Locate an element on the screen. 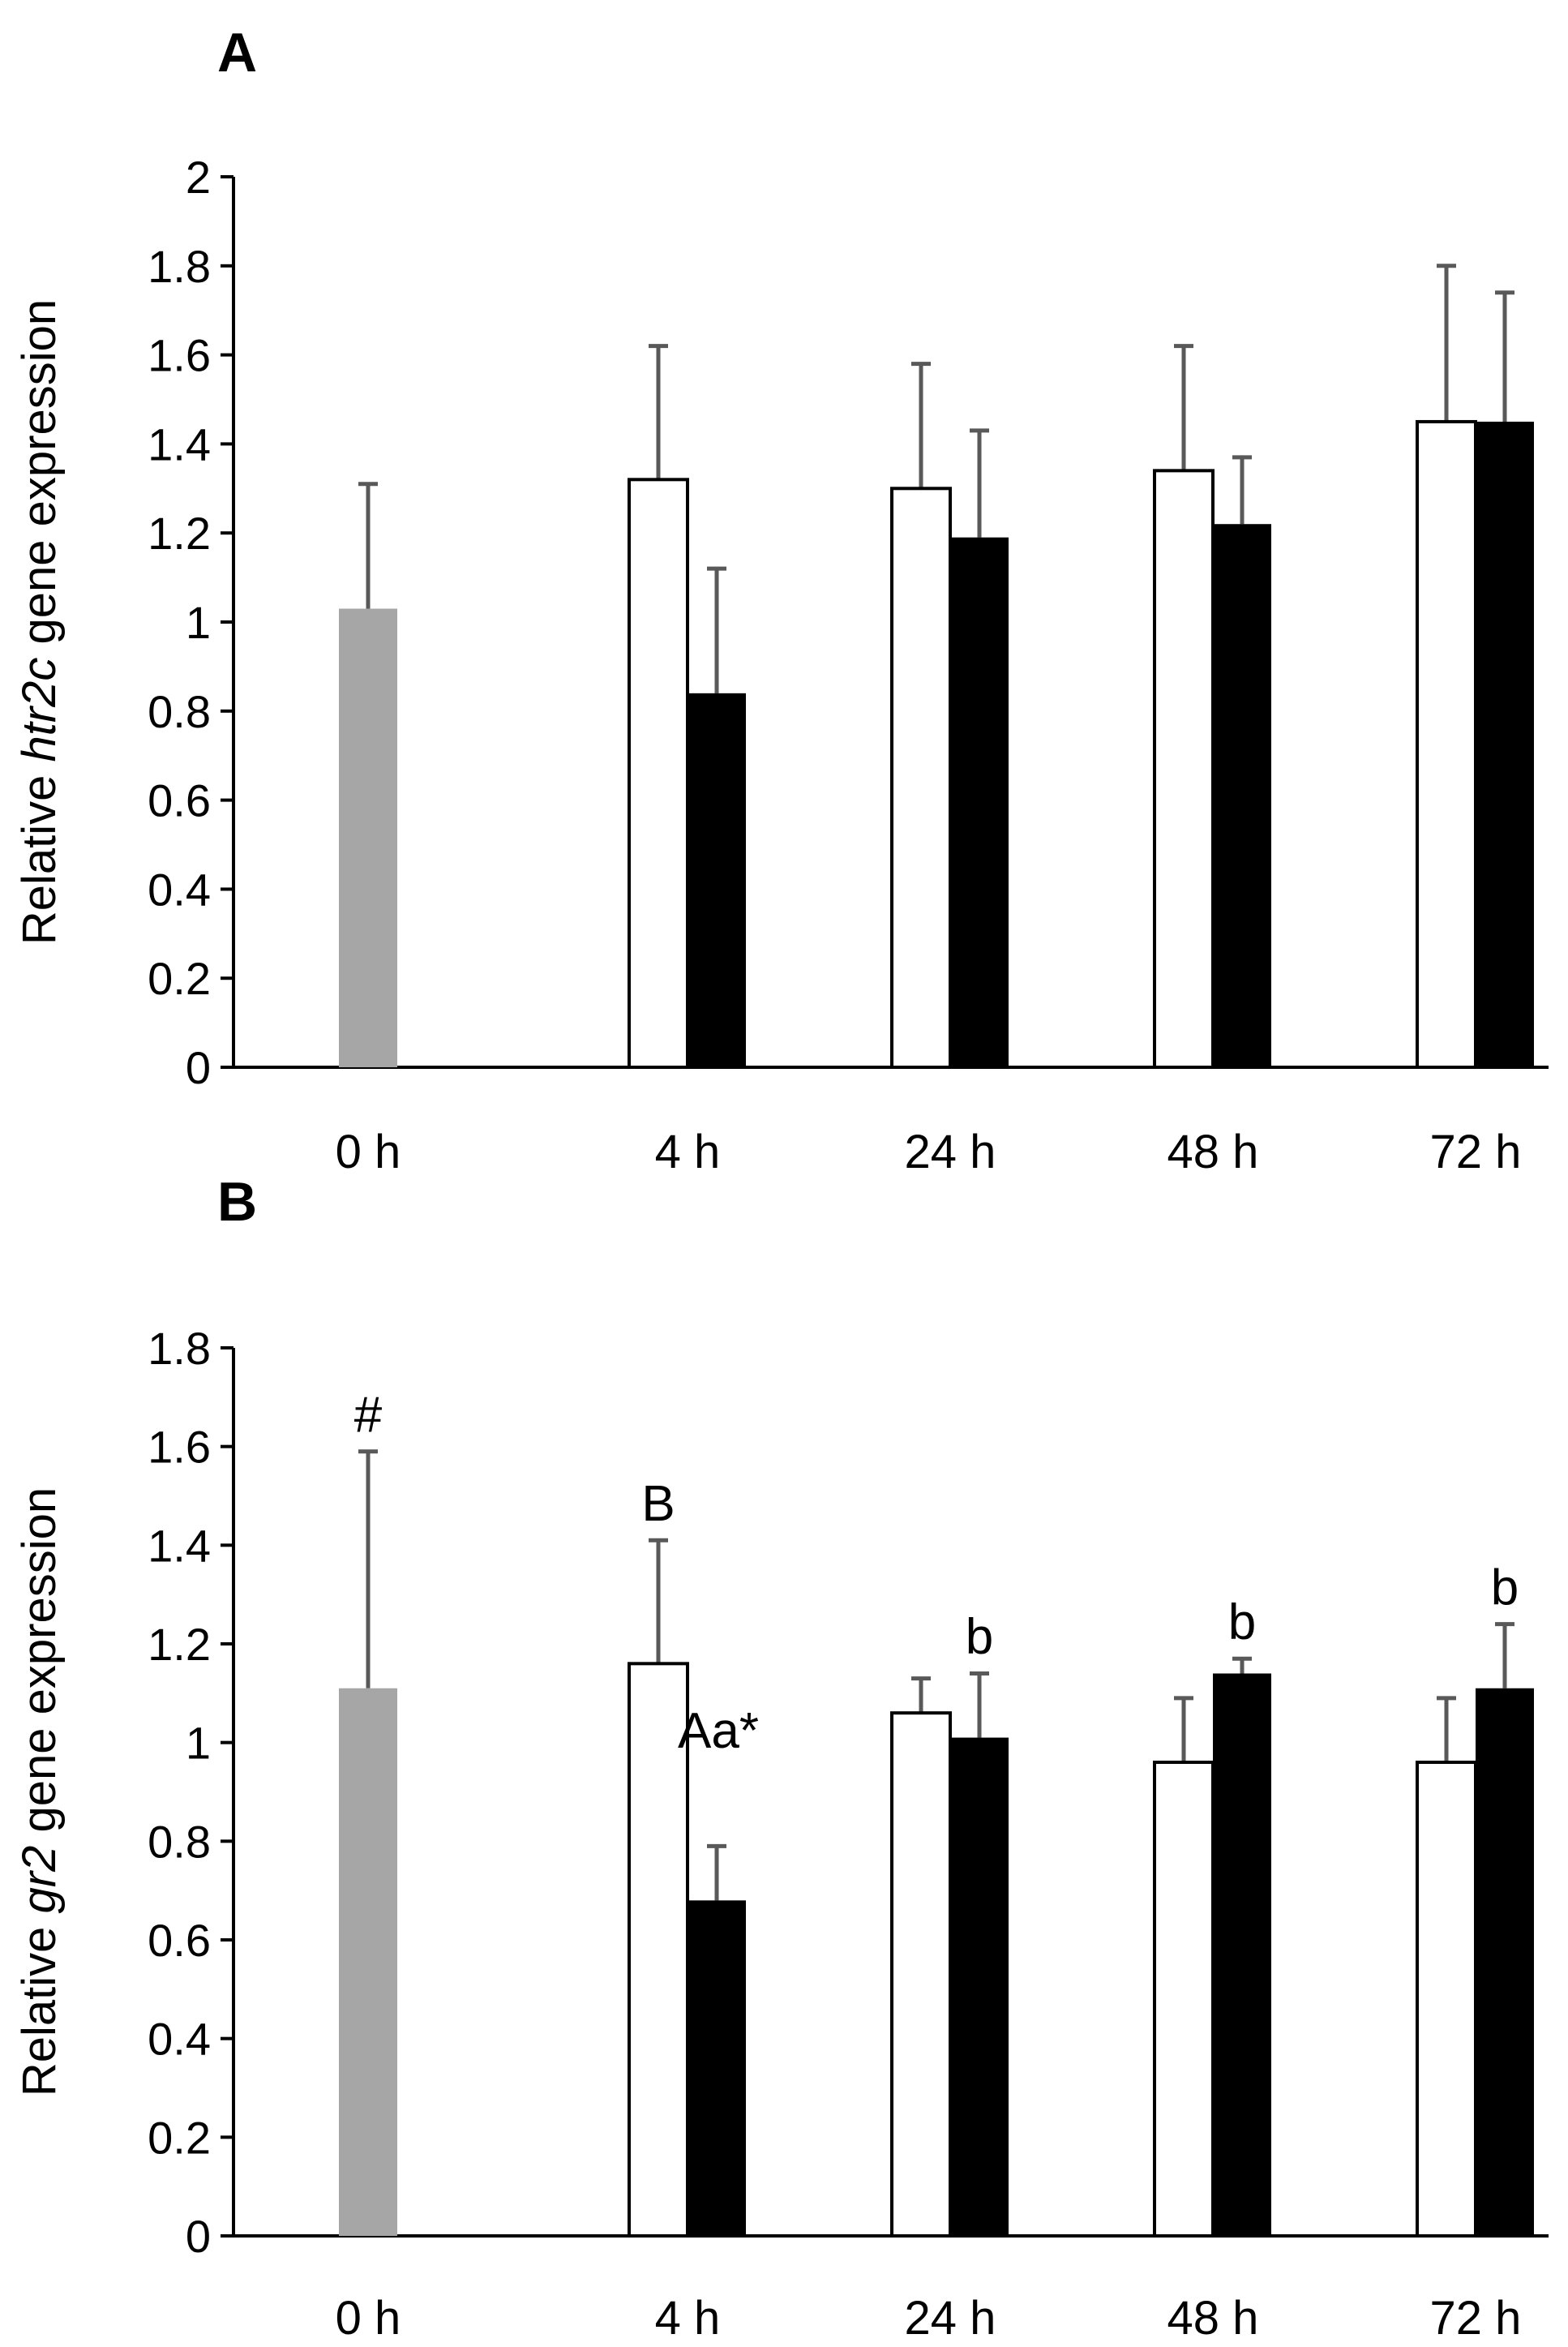  y-tick-label: 2 is located at coordinates (198, 177).